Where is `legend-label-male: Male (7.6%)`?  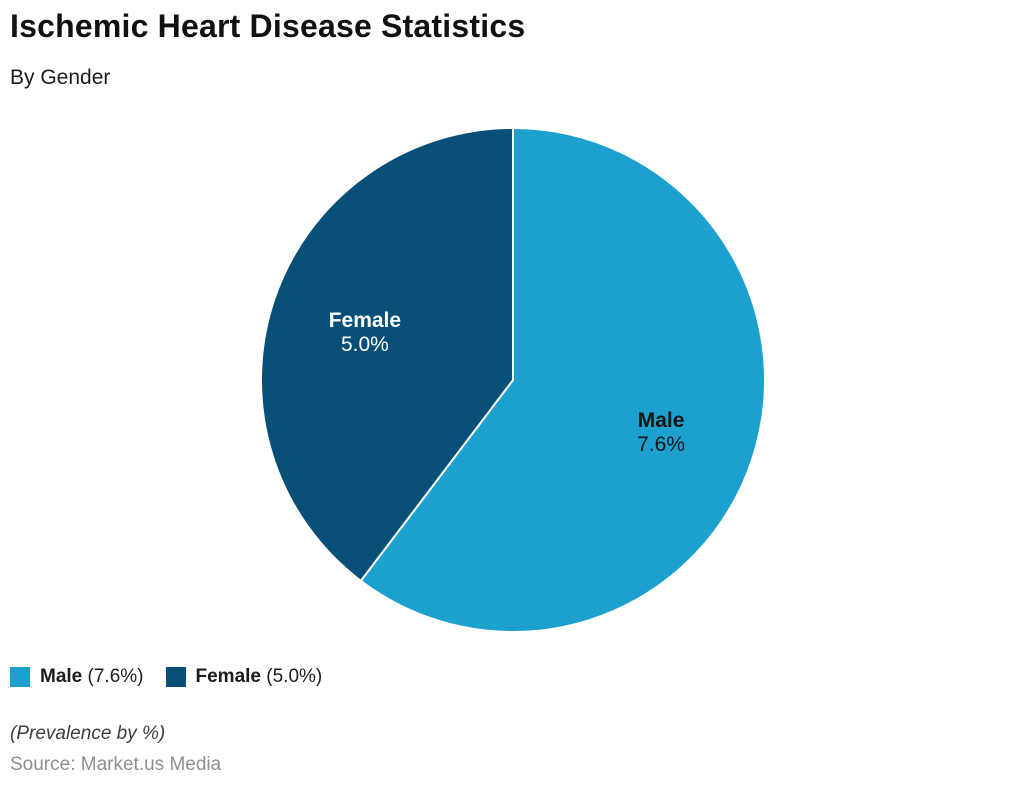
legend-label-male: Male (7.6%) is located at coordinates (92, 676).